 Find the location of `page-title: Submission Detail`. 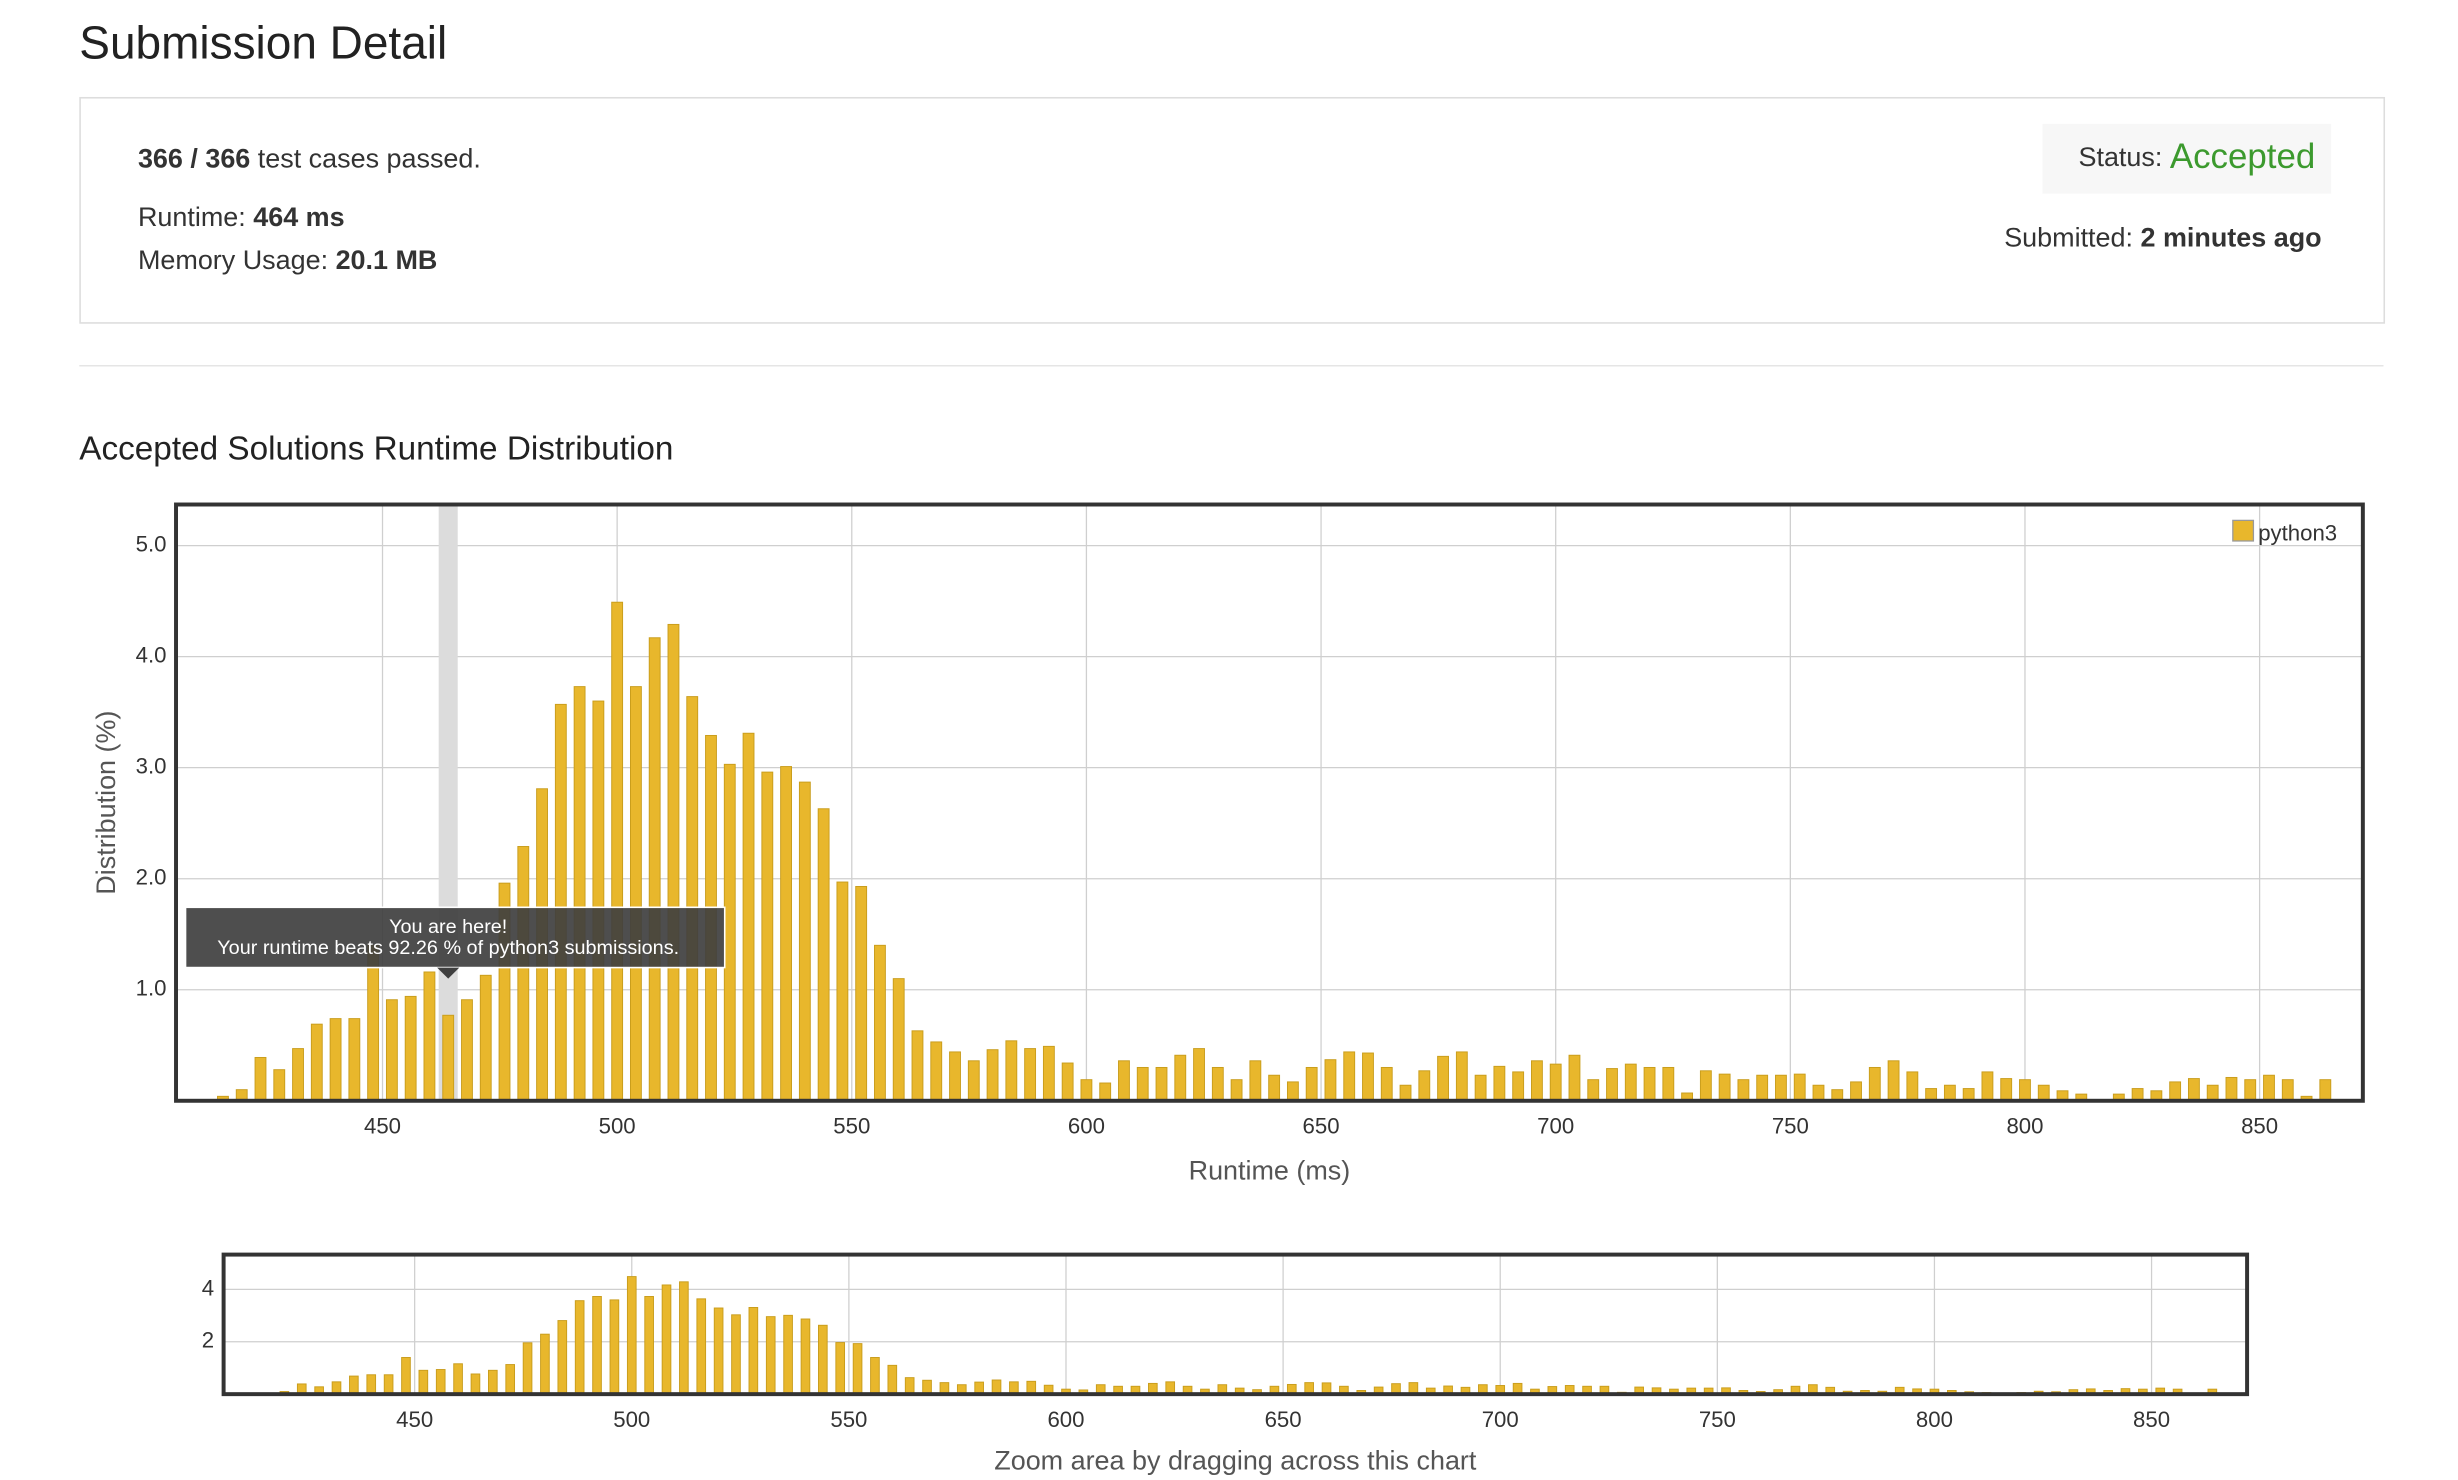

page-title: Submission Detail is located at coordinates (263, 42).